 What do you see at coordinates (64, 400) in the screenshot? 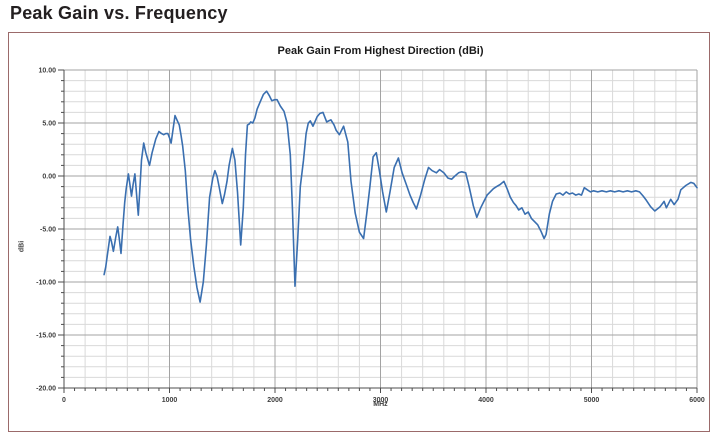
I see `x-tick-label: 0` at bounding box center [64, 400].